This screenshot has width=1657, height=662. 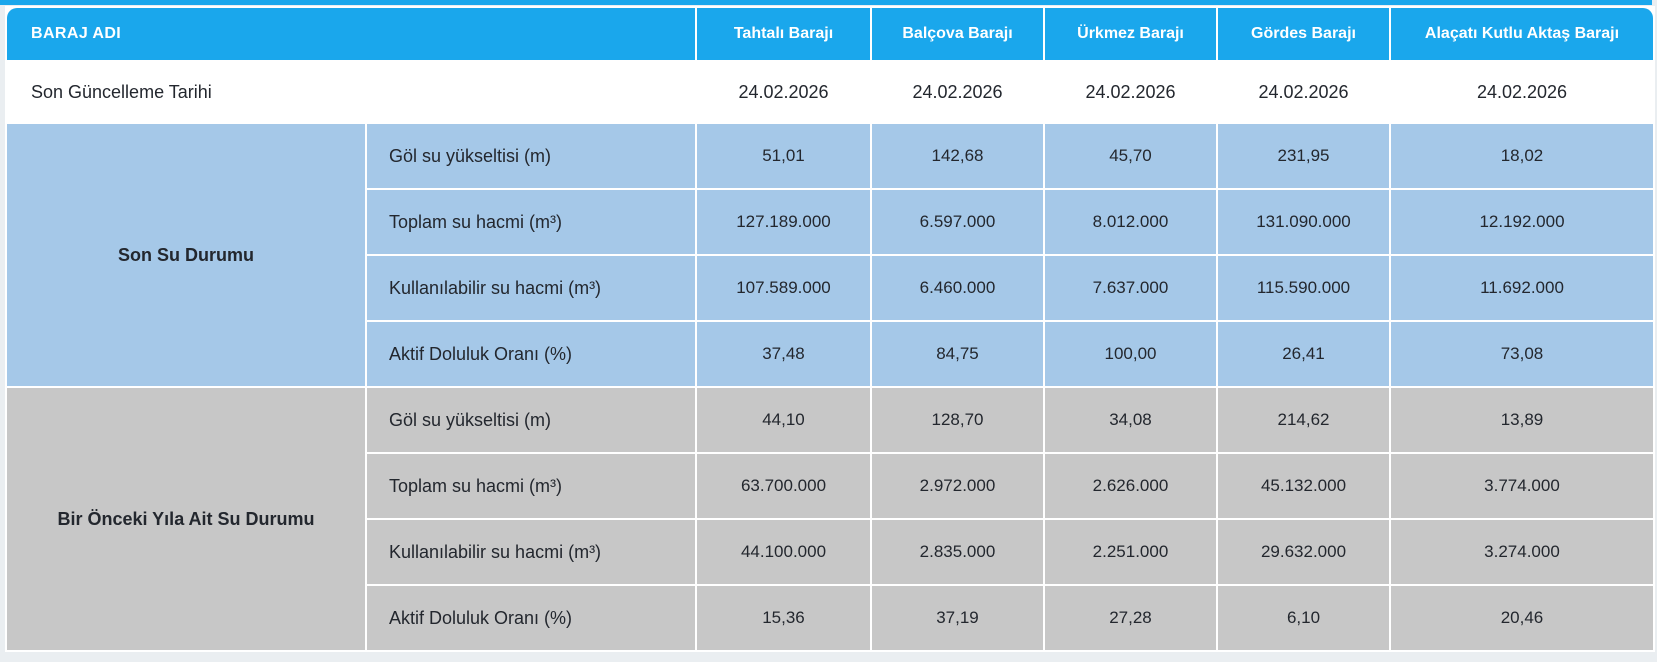 What do you see at coordinates (1522, 34) in the screenshot?
I see `column-header-alacati: Alaçatı Kutlu Aktaş Barajı` at bounding box center [1522, 34].